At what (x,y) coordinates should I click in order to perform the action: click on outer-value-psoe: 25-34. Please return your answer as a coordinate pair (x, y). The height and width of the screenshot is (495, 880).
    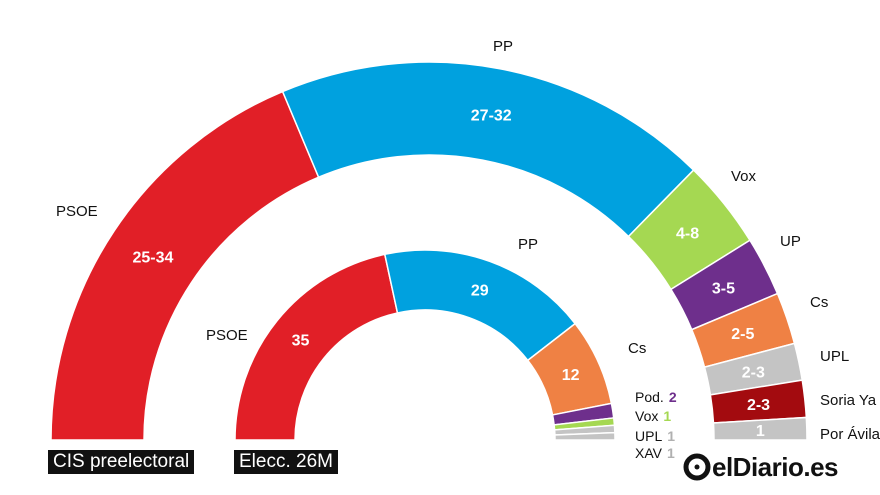
    Looking at the image, I should click on (152, 258).